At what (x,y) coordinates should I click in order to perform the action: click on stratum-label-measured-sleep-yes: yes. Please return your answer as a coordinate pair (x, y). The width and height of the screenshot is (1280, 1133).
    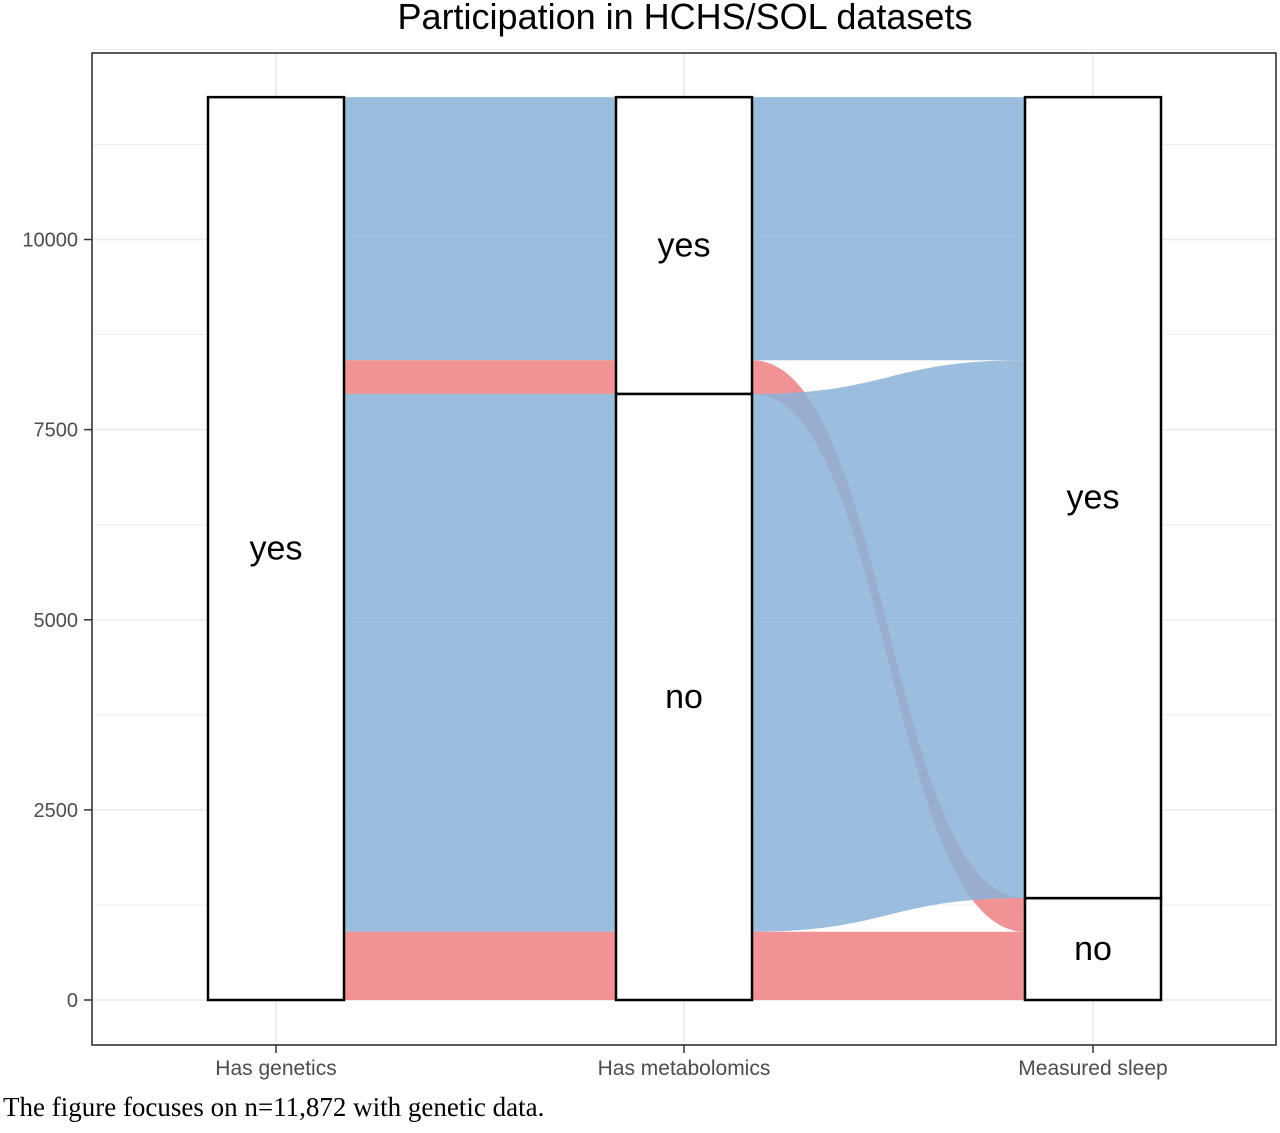
    Looking at the image, I should click on (1093, 498).